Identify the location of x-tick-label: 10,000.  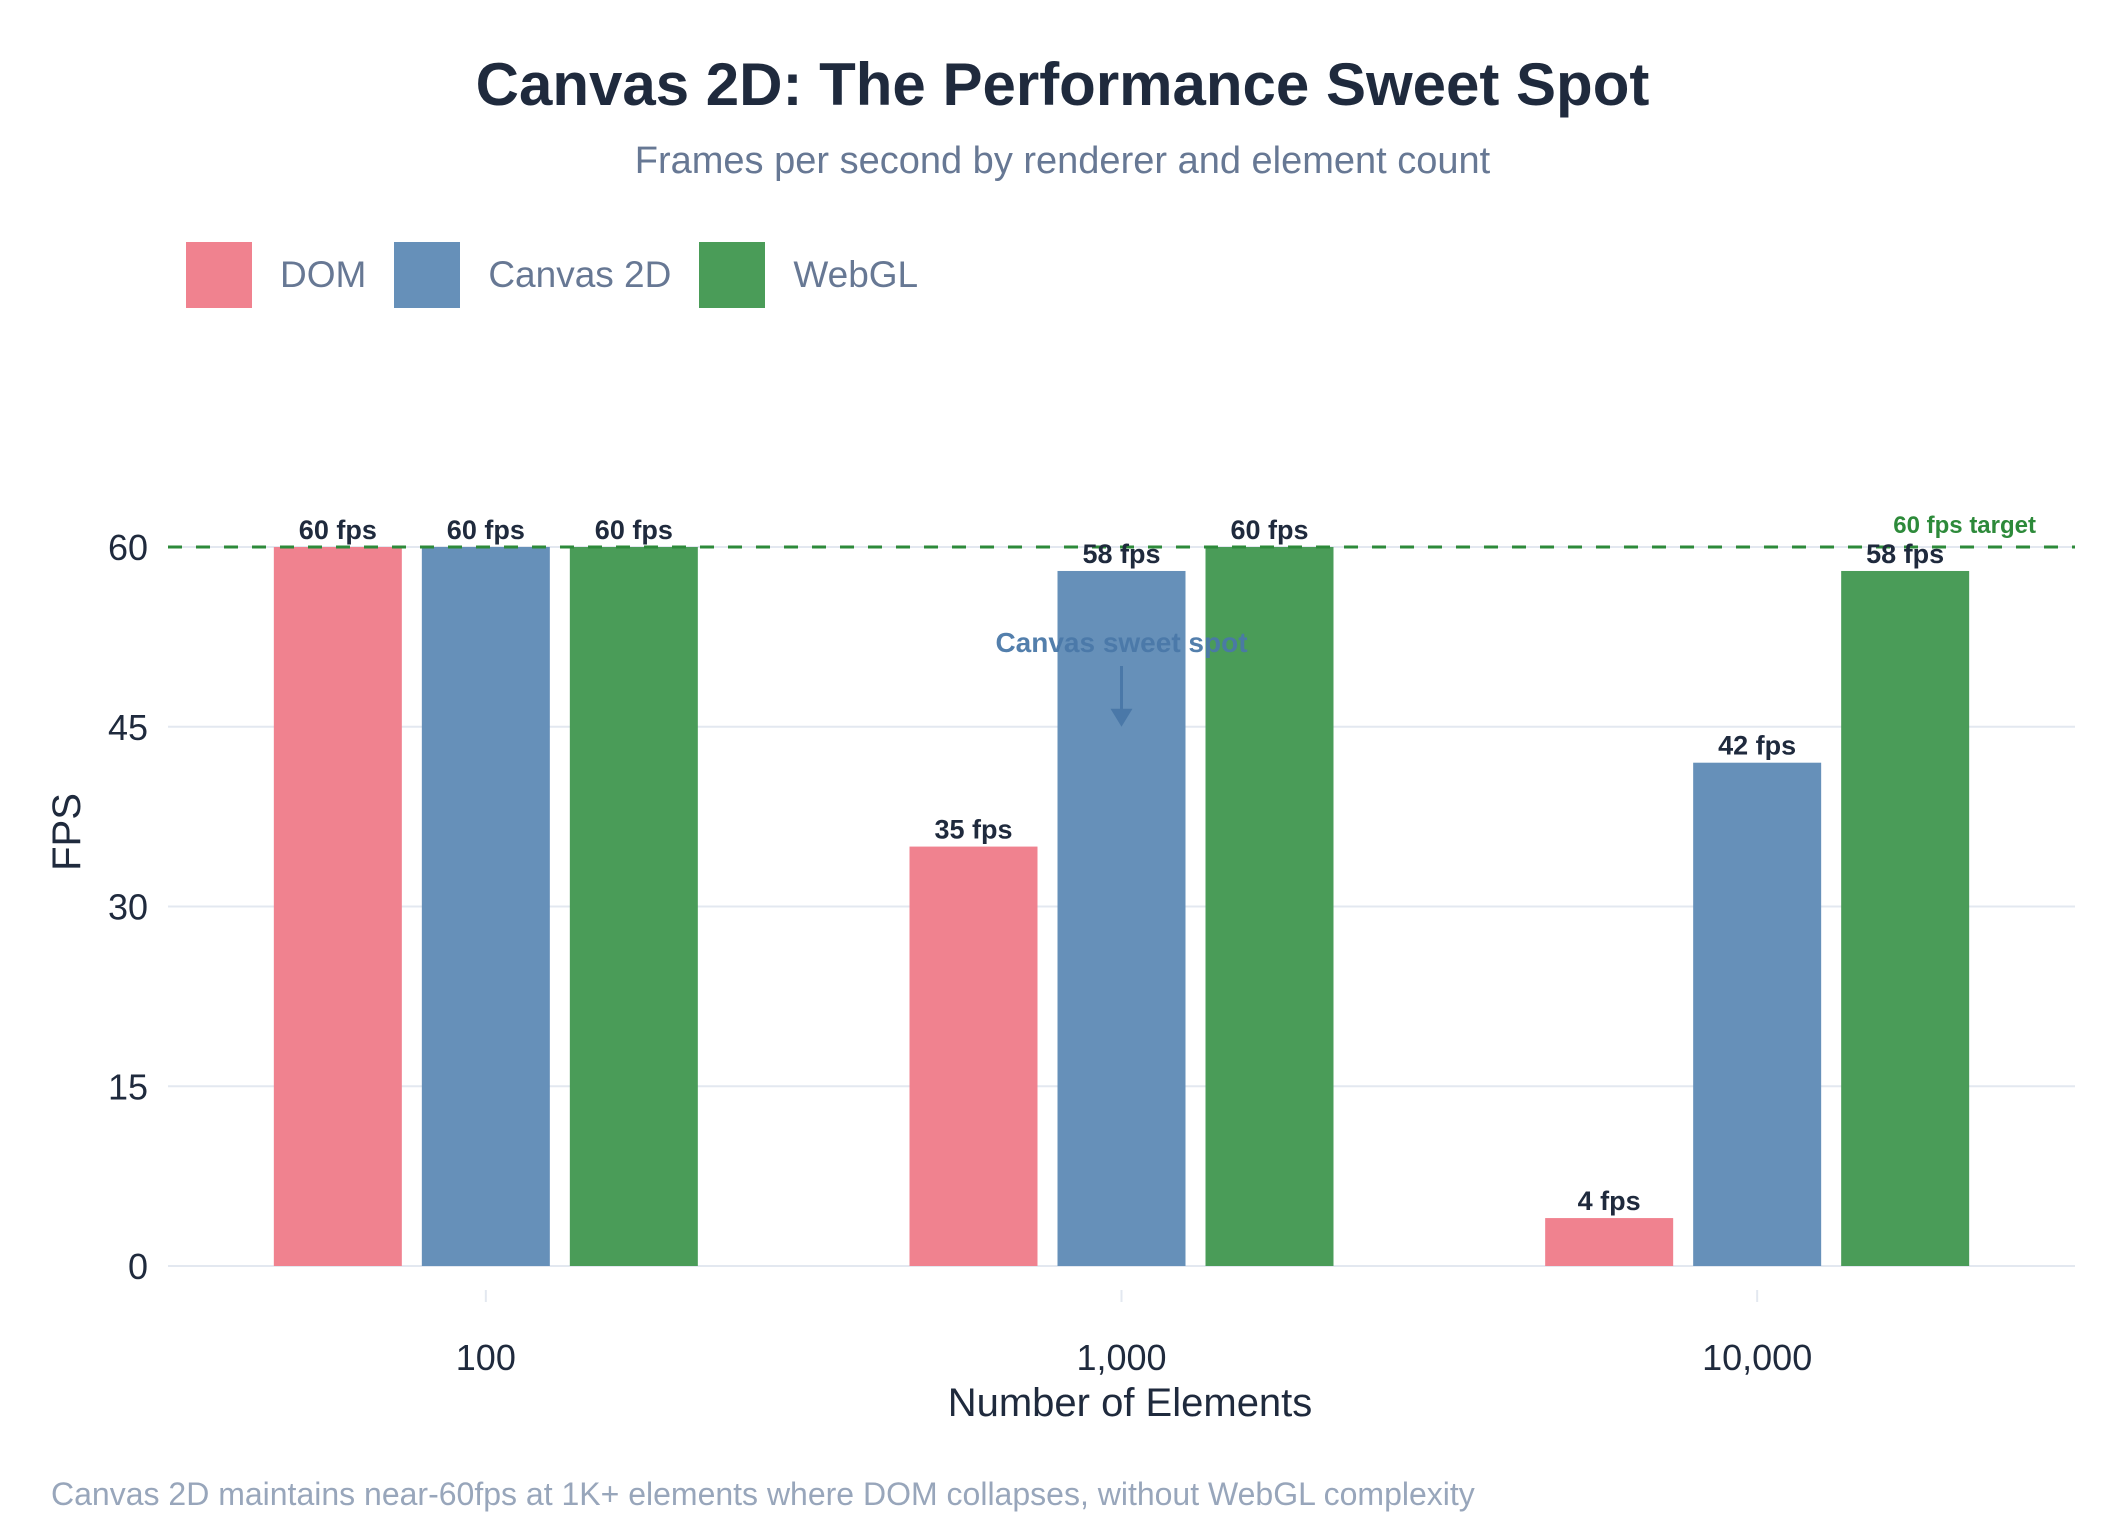
(1757, 1357).